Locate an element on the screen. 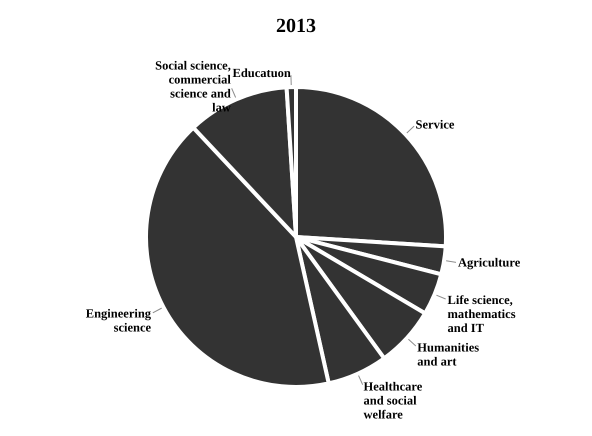  slice-label: Educatuon is located at coordinates (261, 73).